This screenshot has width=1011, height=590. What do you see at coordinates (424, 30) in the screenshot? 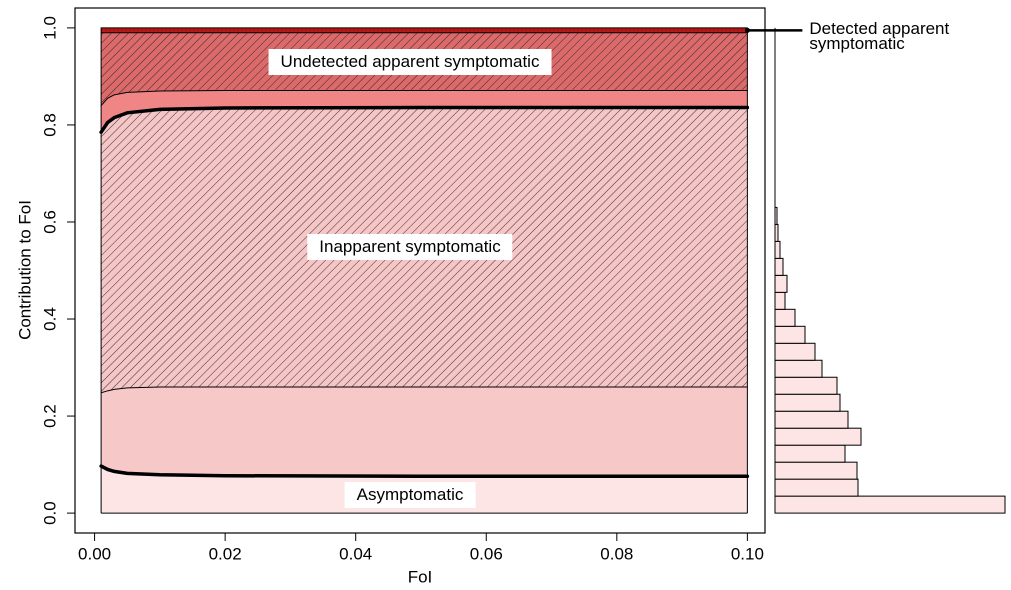
I see `area-dots` at bounding box center [424, 30].